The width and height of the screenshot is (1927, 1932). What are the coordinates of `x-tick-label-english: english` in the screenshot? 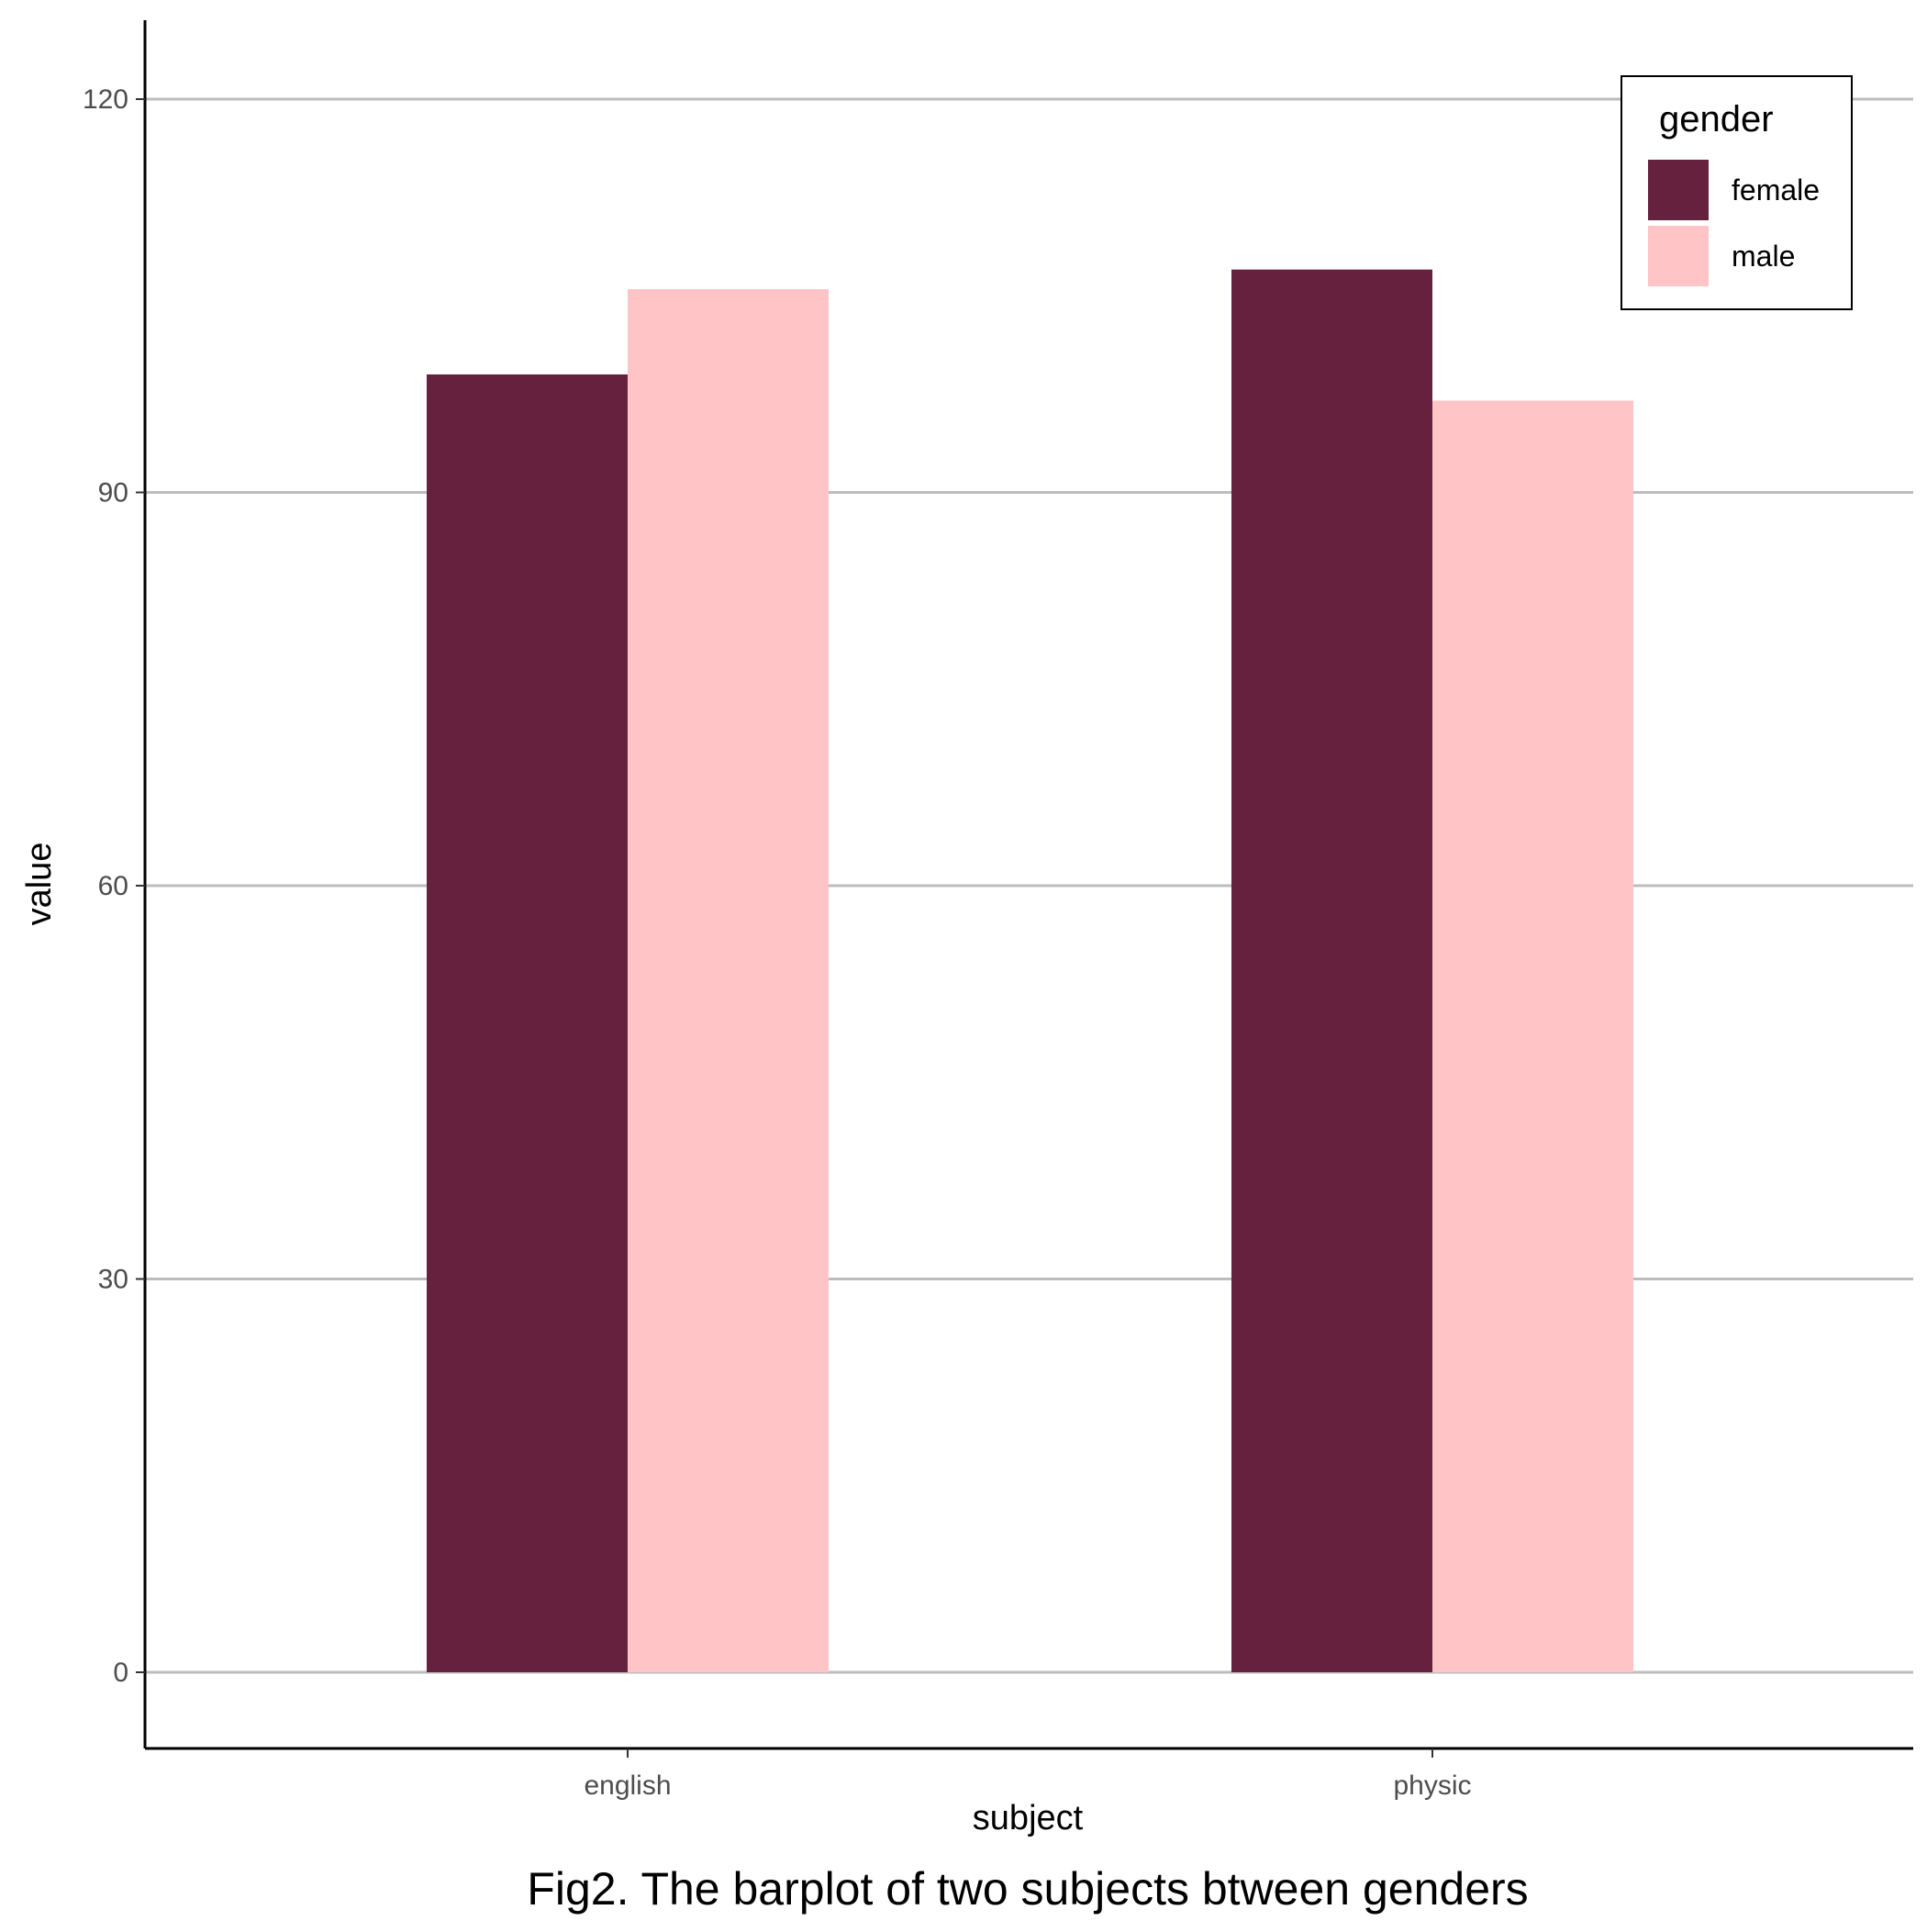 It's located at (627, 1785).